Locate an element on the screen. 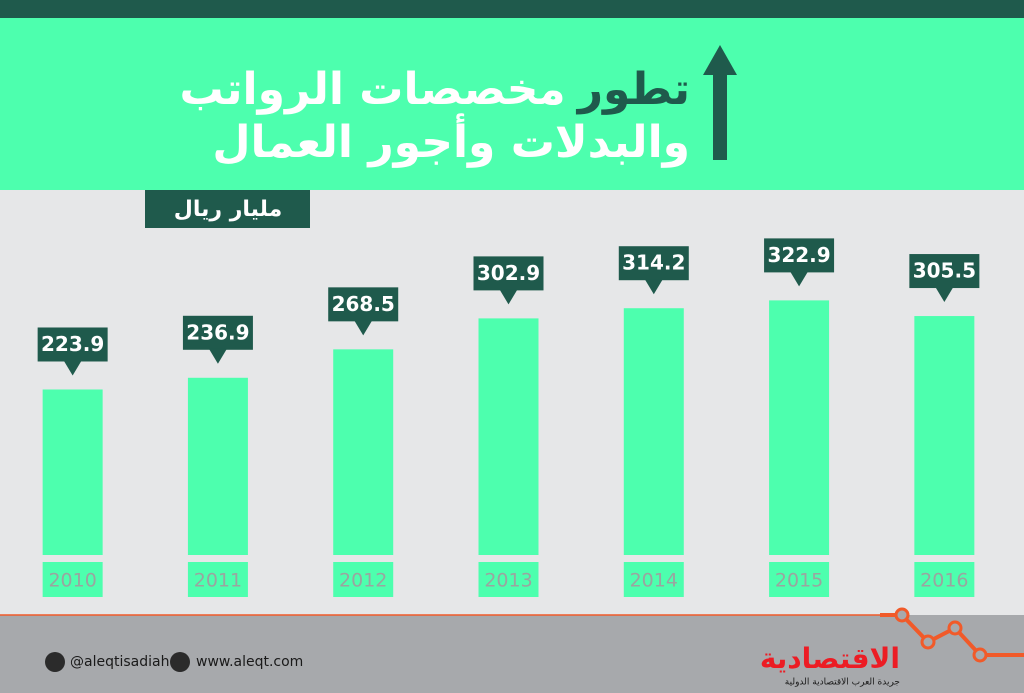  x-tick-label: 2016 is located at coordinates (944, 581).